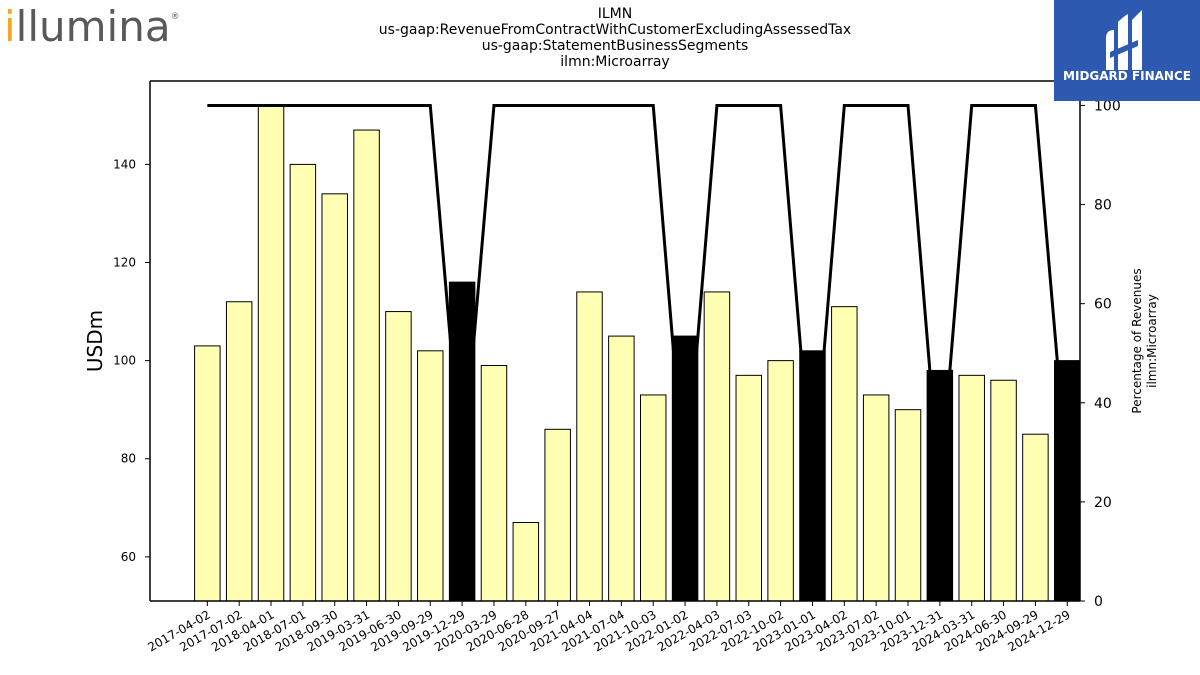 Image resolution: width=1200 pixels, height=675 pixels. I want to click on illumina-logo: illumina®, so click(92, 26).